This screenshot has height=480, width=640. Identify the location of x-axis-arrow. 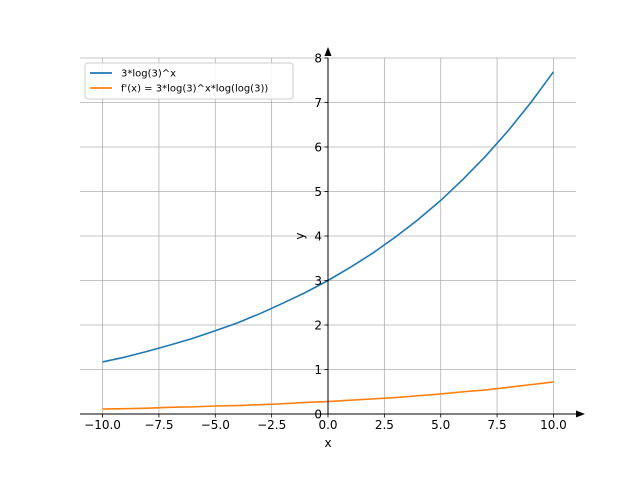
(580, 414).